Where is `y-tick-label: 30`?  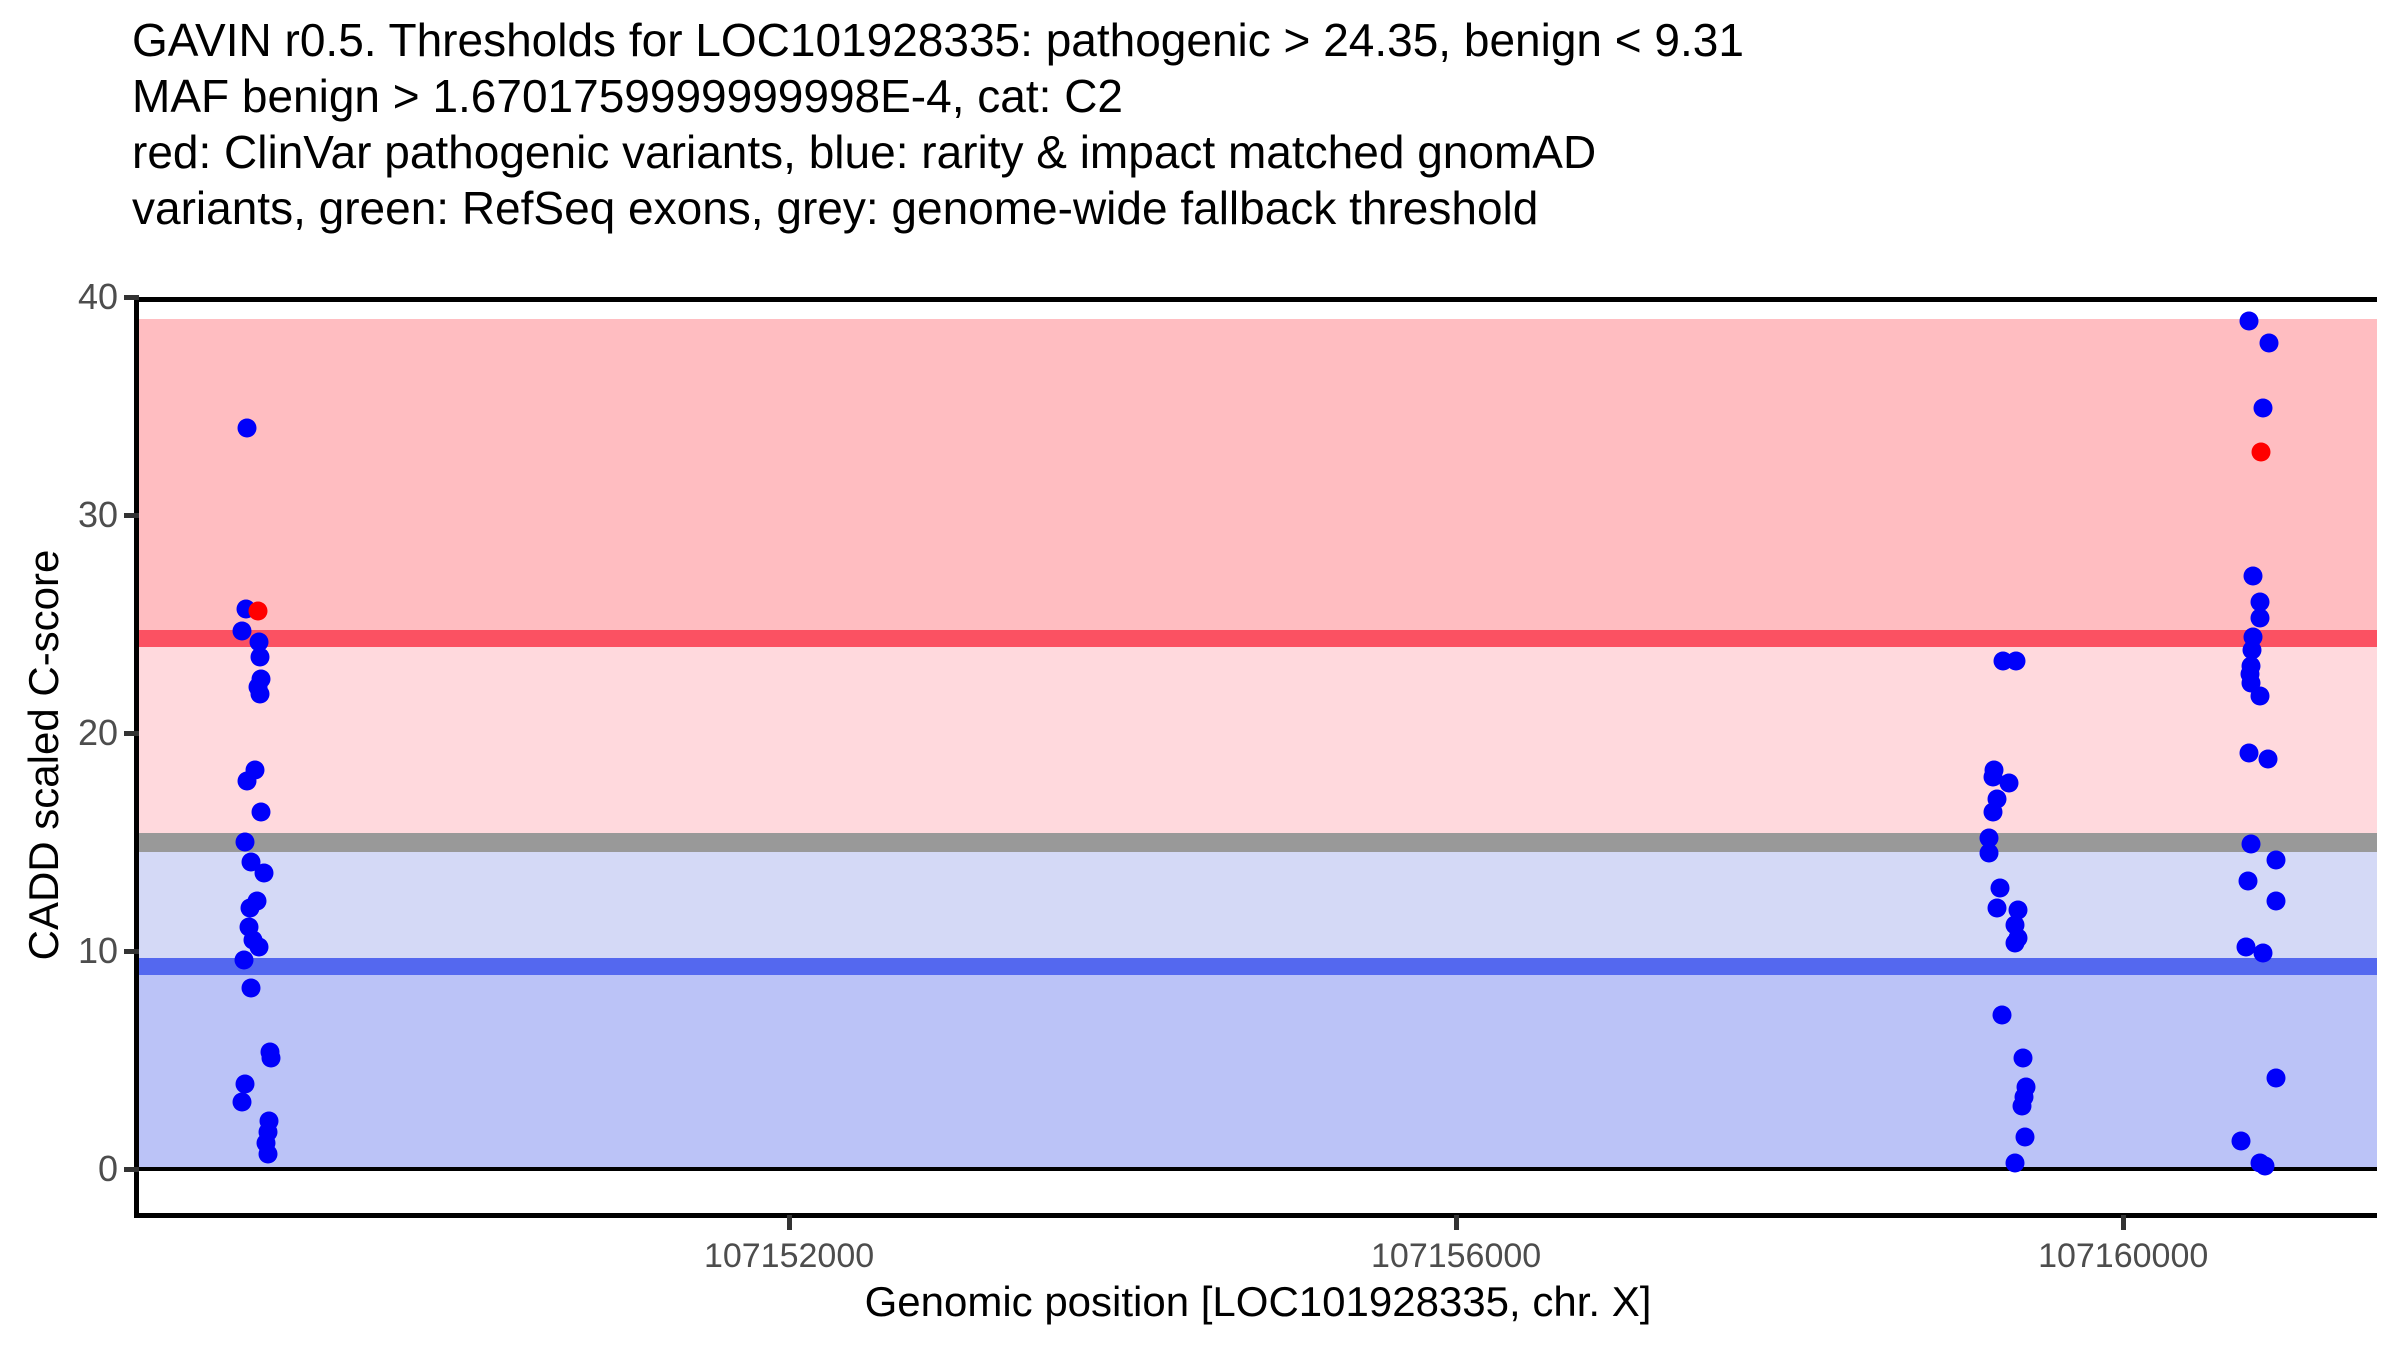
y-tick-label: 30 is located at coordinates (97, 515).